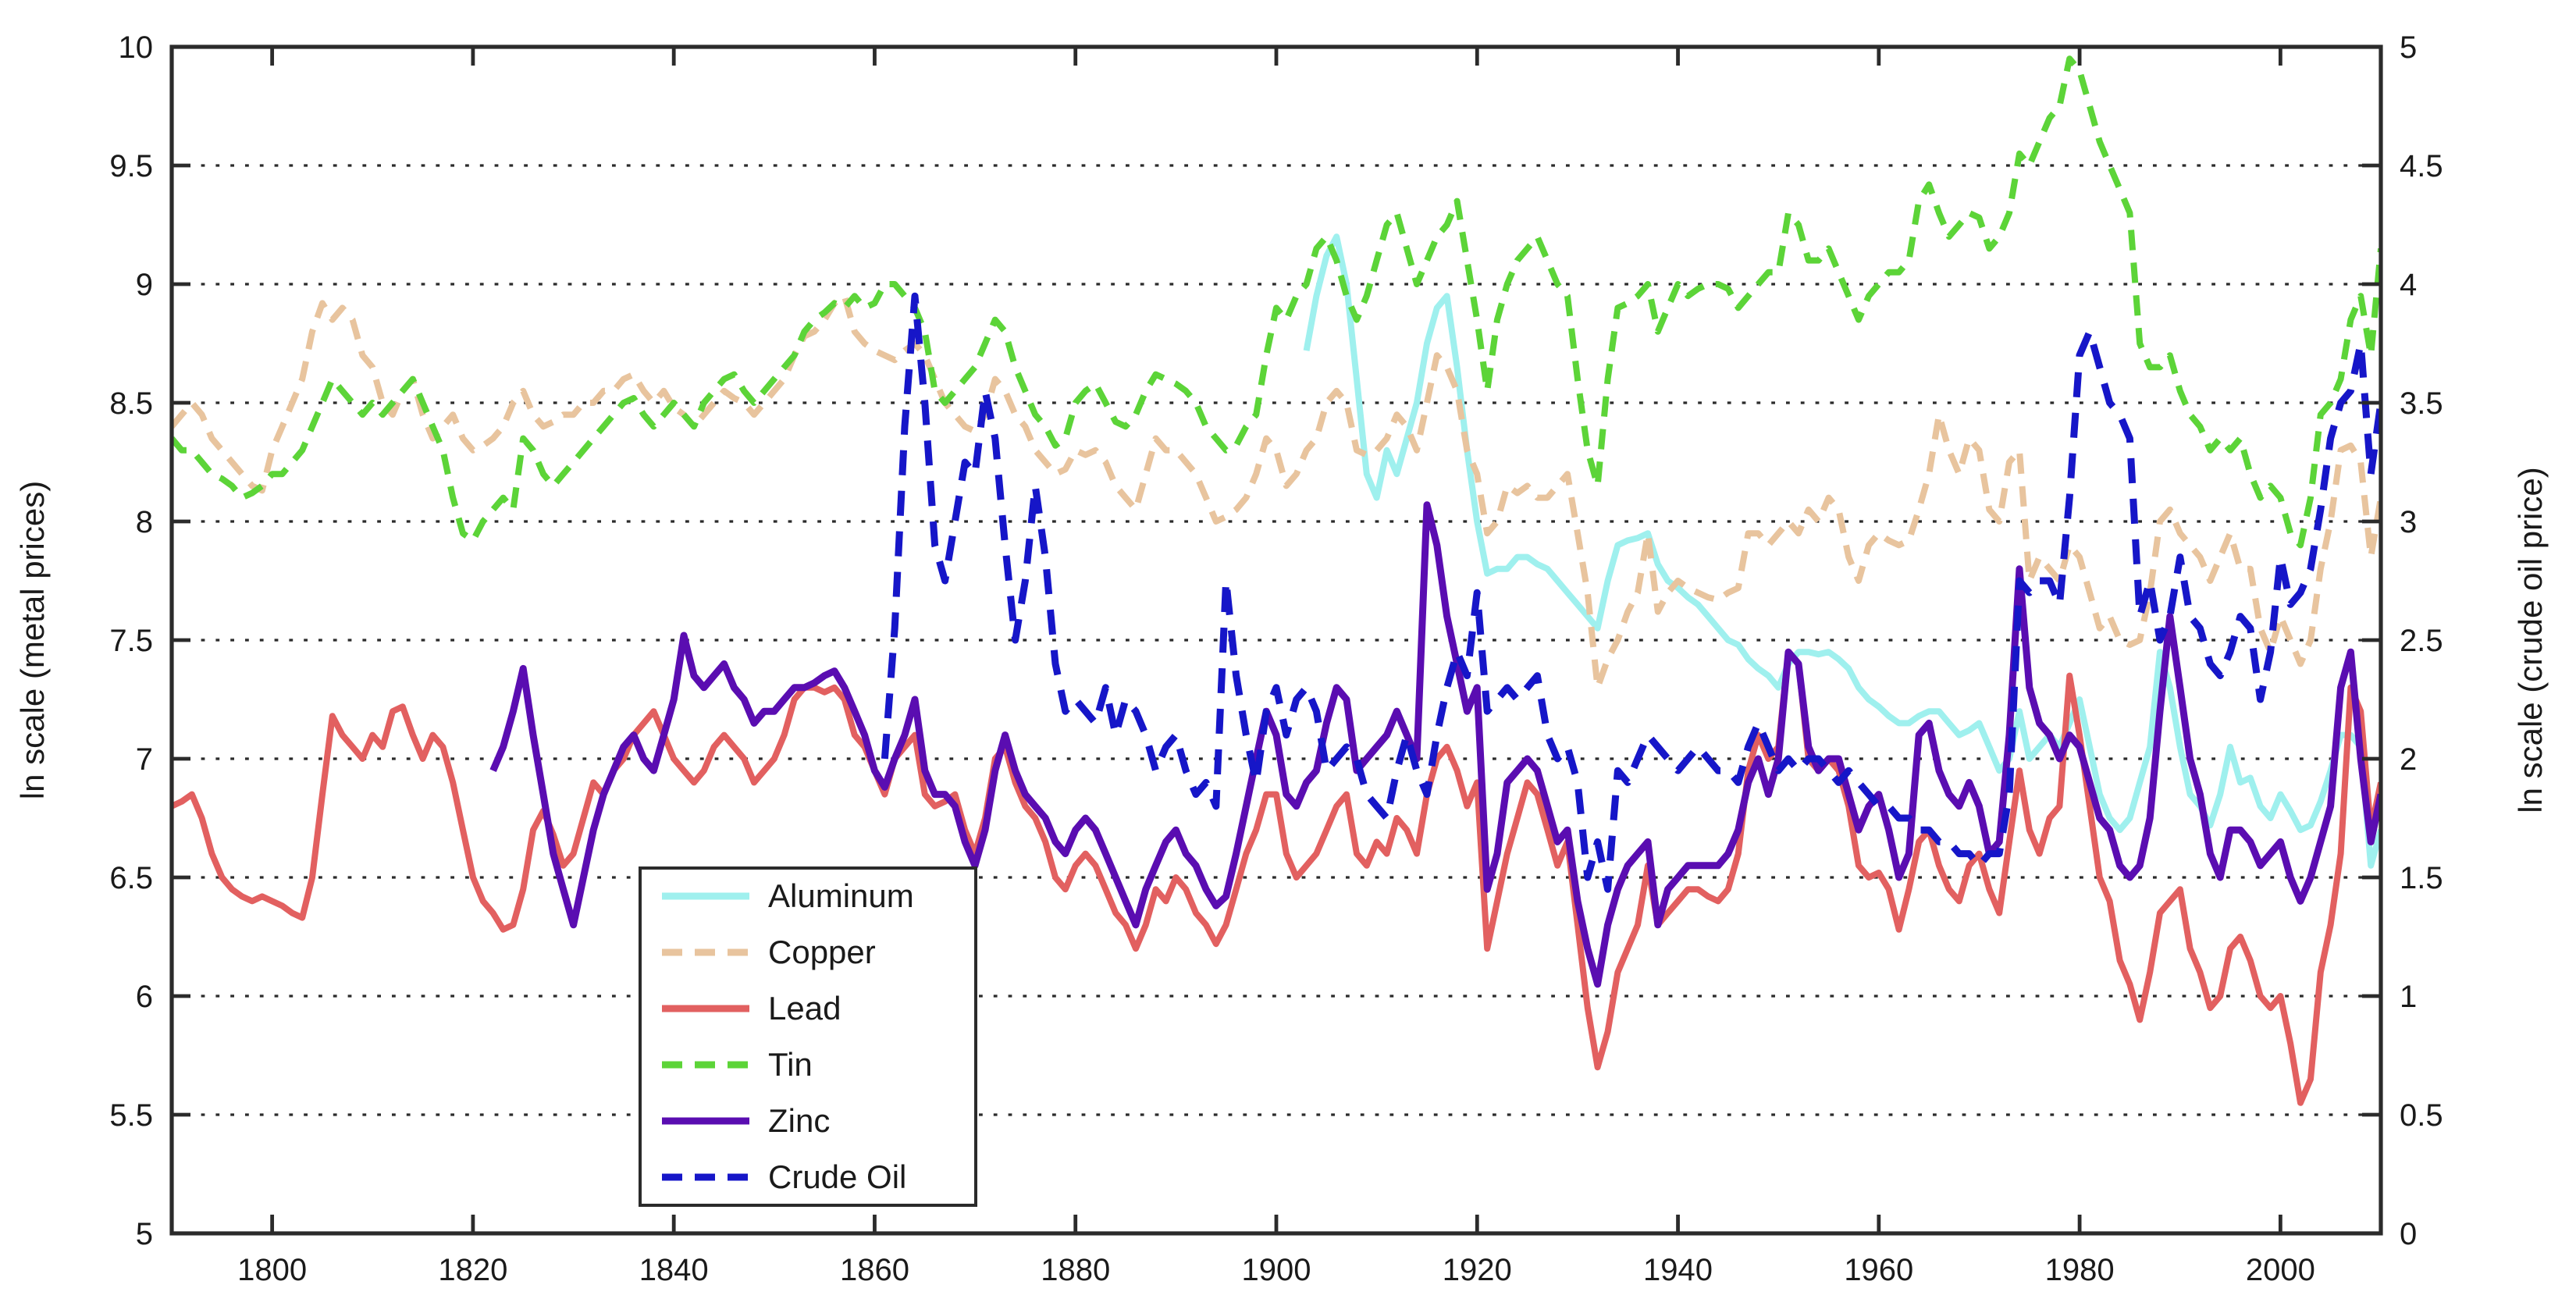  What do you see at coordinates (144, 760) in the screenshot?
I see `left-tick-label-7: 7` at bounding box center [144, 760].